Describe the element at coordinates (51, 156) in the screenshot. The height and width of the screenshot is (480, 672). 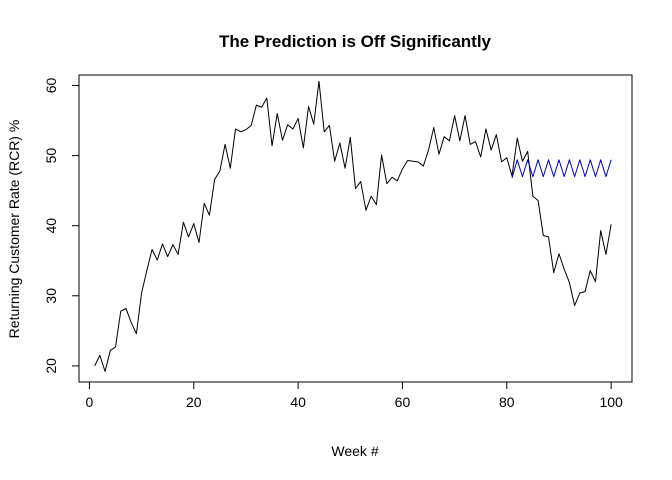
I see `y-tick-label: 50` at that location.